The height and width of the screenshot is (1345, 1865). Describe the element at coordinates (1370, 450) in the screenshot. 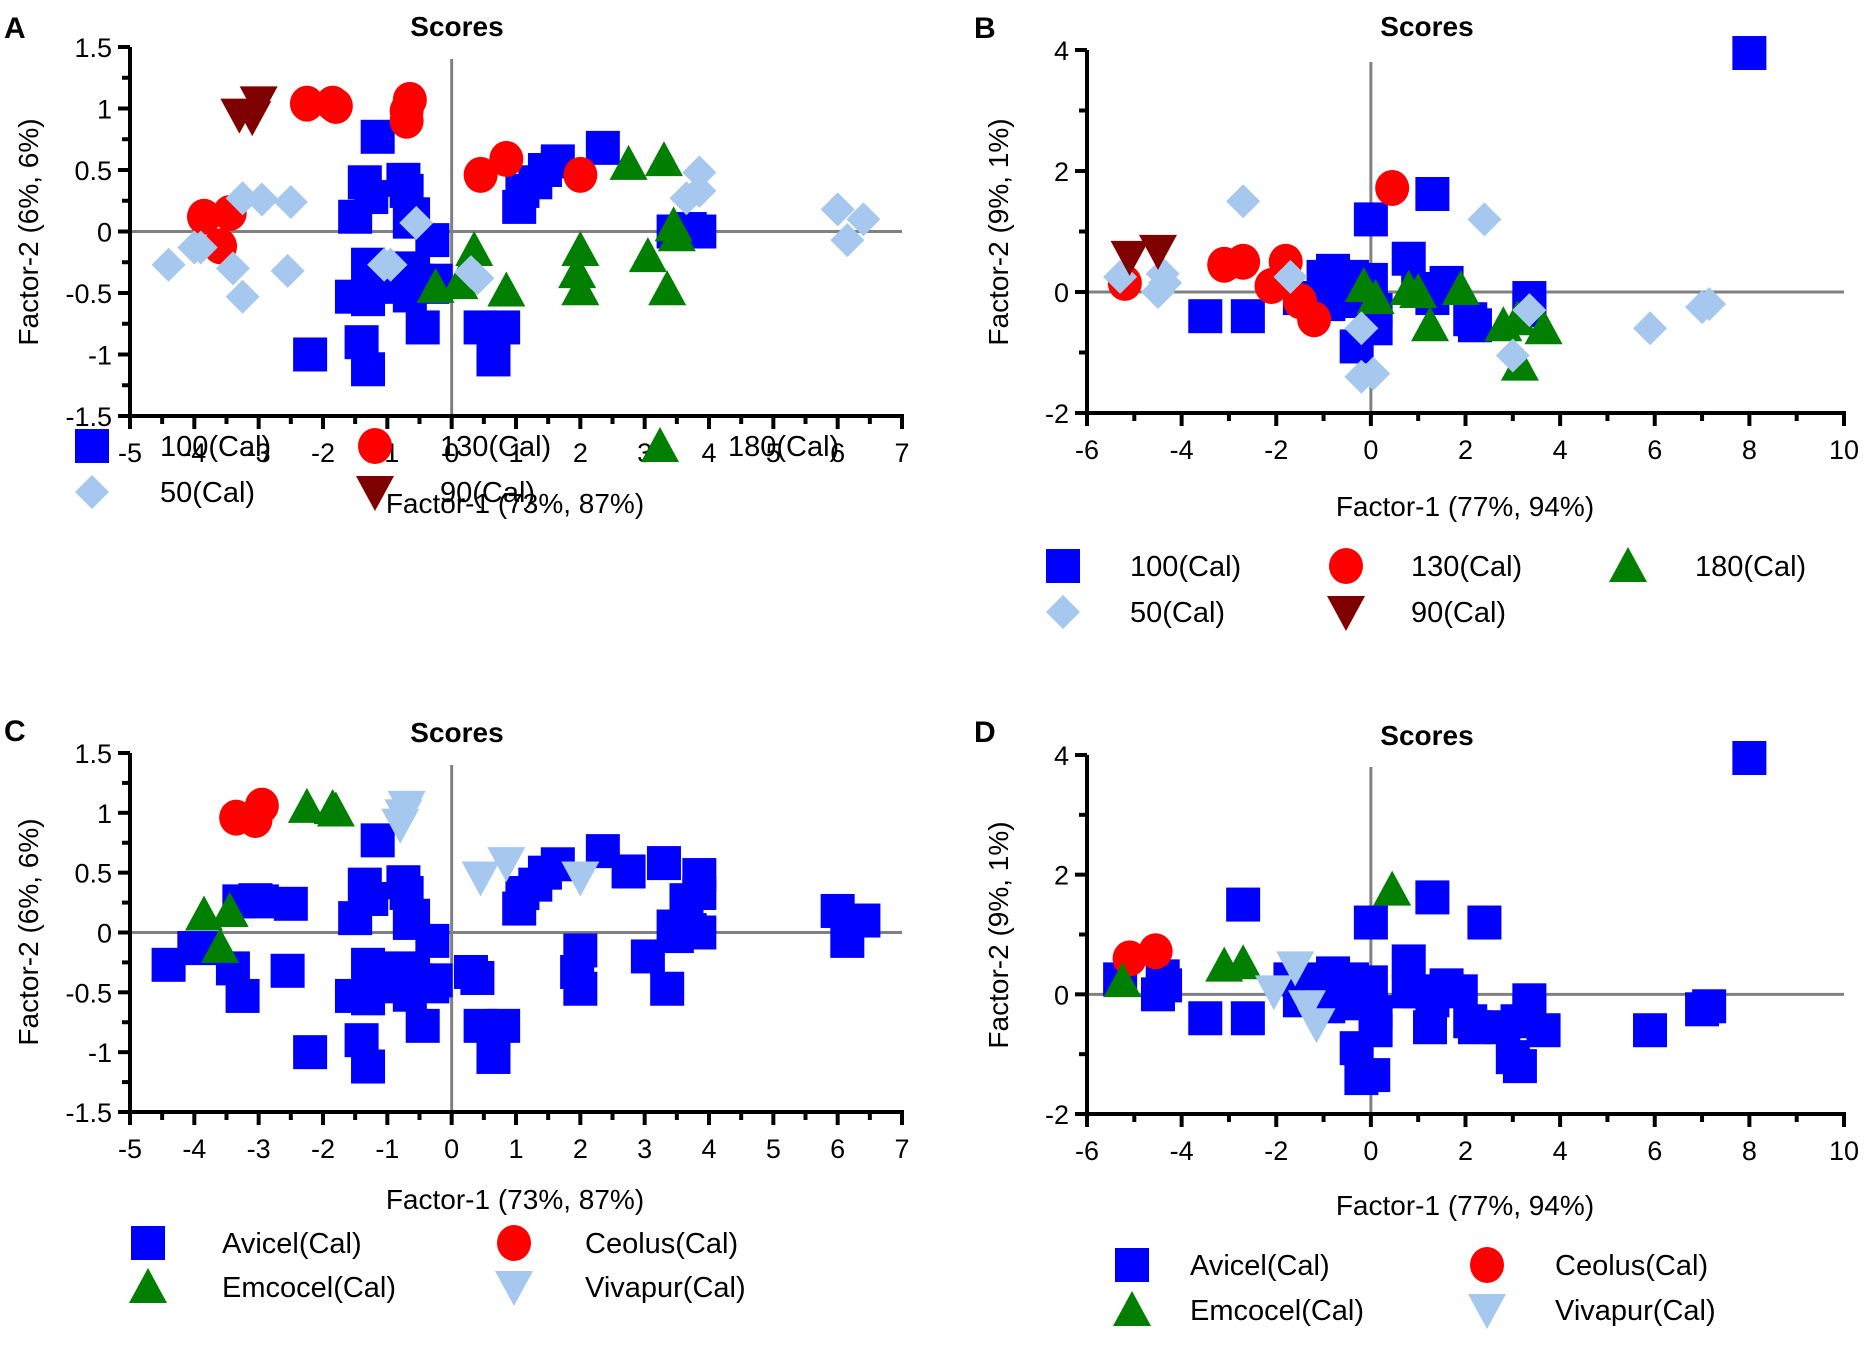

I see `x-tick-label: 0` at that location.